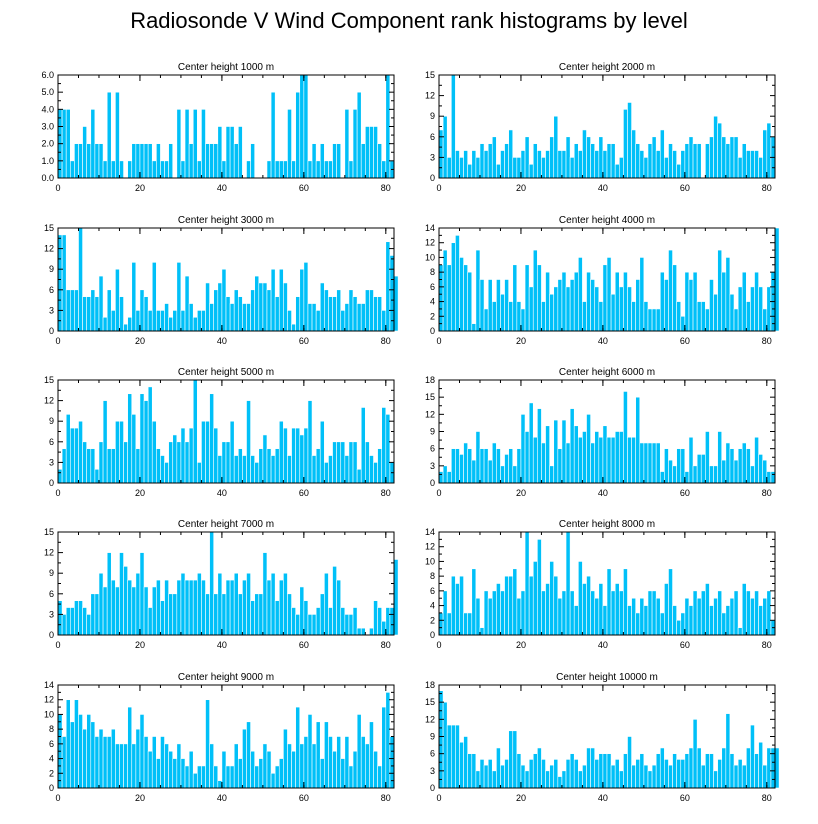 The image size is (818, 824). I want to click on histogram-panel: Center height 3000 m 0 20 40 60 80 0 3 6 9 12 15, so click(221, 280).